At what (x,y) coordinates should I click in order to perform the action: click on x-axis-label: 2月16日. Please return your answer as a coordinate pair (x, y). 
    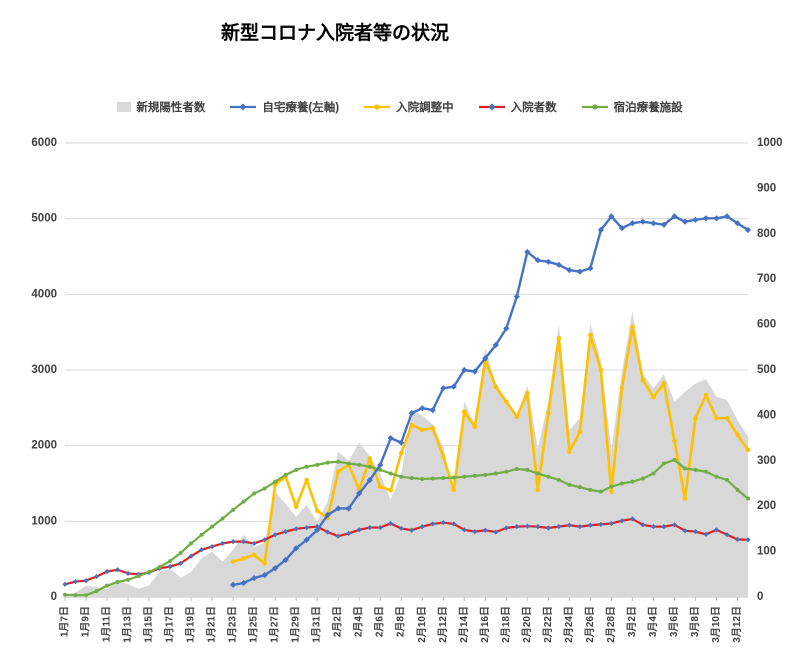
    Looking at the image, I should click on (485, 624).